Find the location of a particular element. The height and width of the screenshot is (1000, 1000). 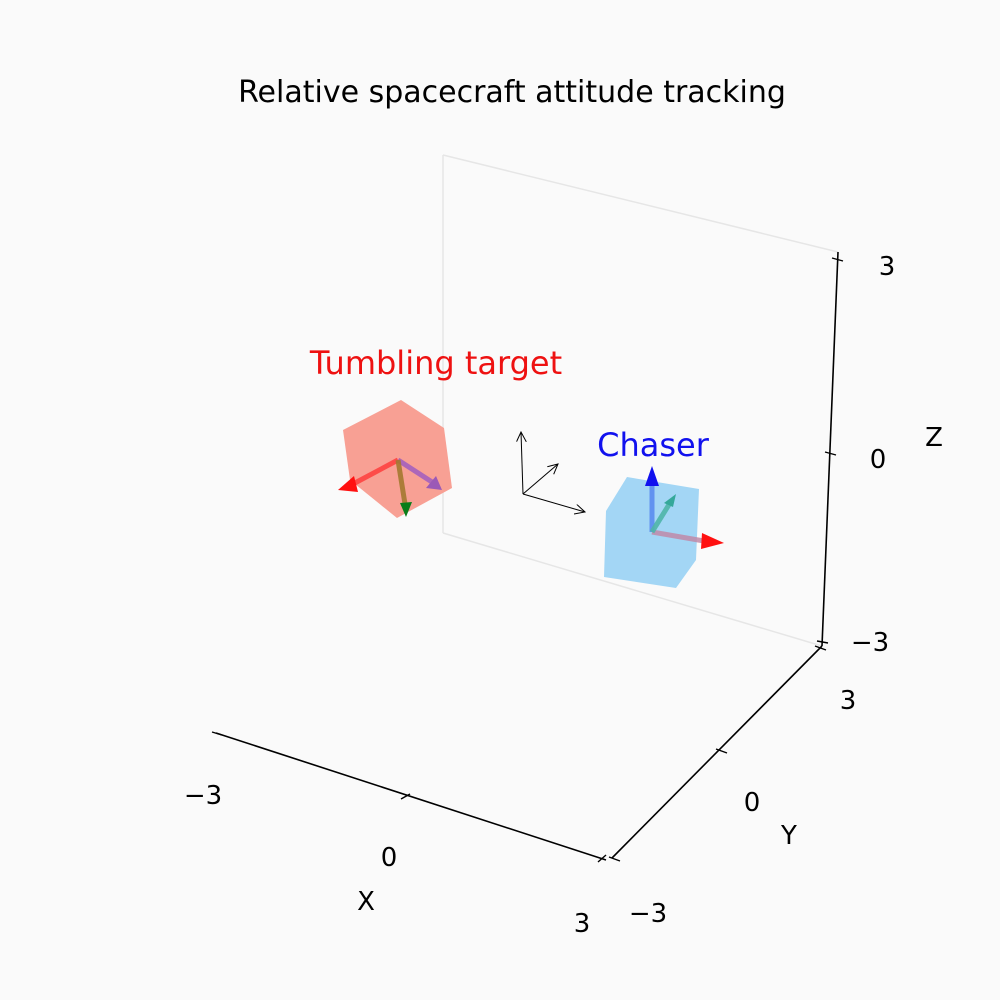

z-tick-neg3 is located at coordinates (822, 642).